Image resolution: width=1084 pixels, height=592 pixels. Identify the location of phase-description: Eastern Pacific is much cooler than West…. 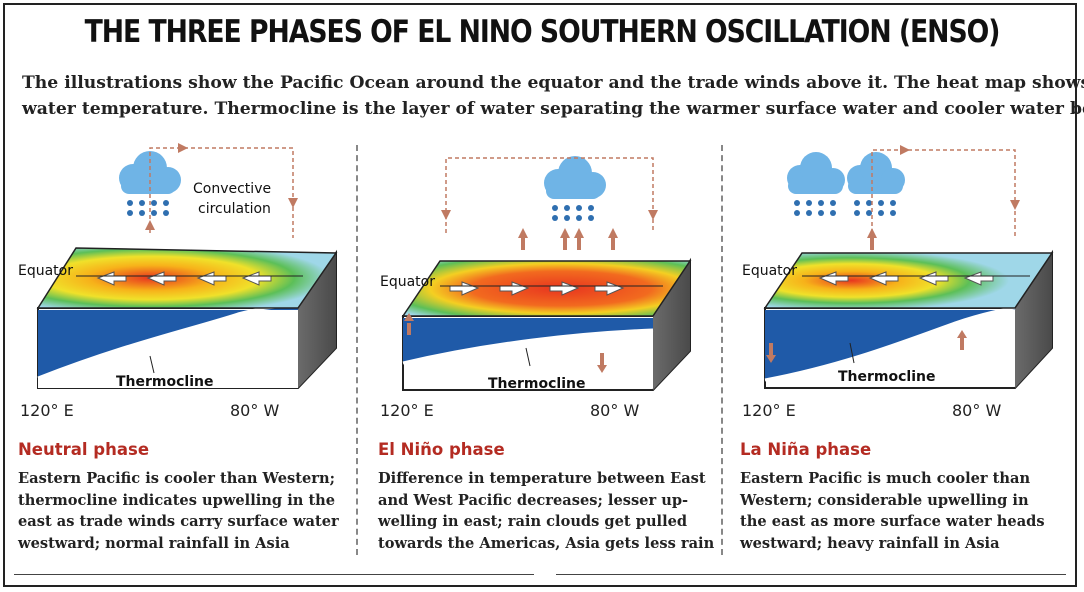
(910, 511).